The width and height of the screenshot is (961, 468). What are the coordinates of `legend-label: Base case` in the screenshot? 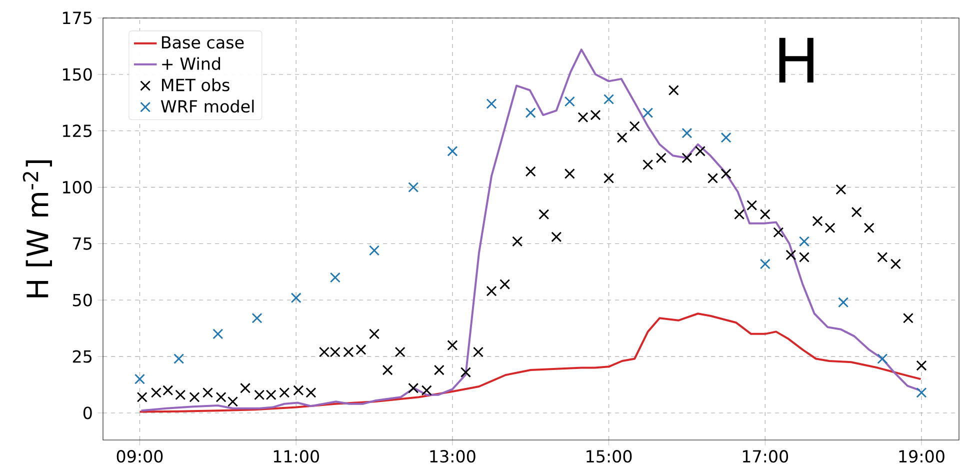 It's located at (203, 42).